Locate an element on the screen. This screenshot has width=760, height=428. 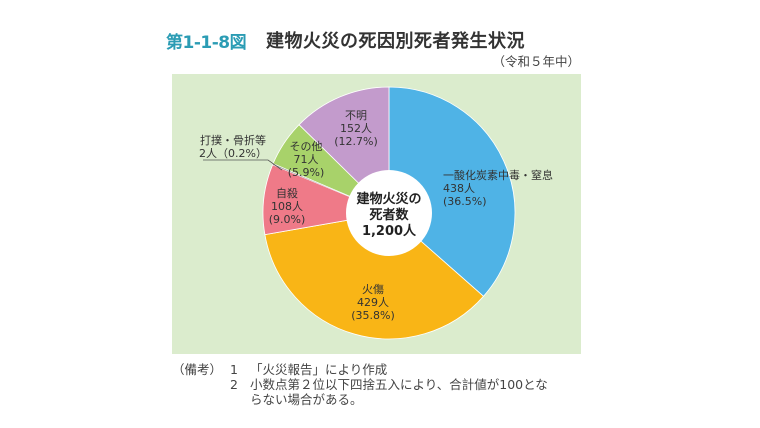
label-trauma-name: 打撲・骨折等 is located at coordinates (233, 140).